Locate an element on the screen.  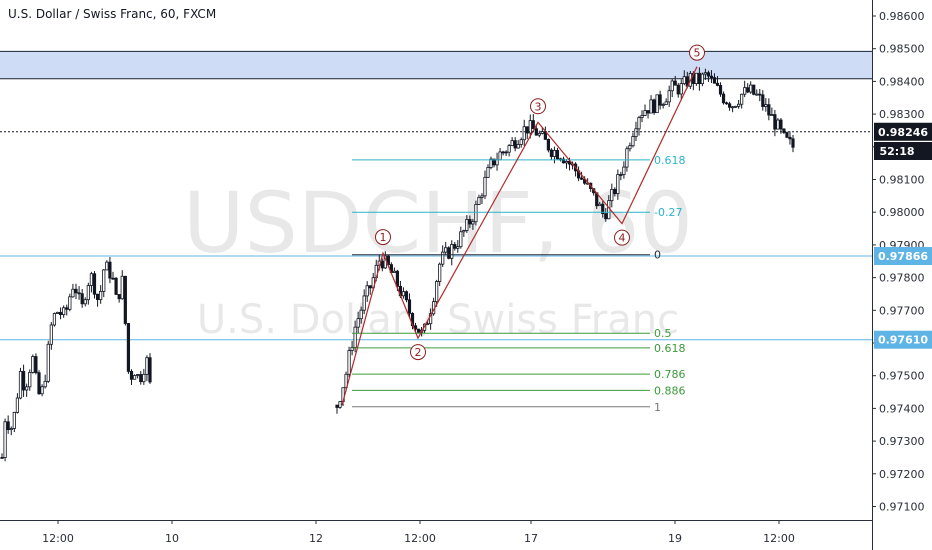
time-axis: 12:00 10 12 12:00 17 19 12:00 is located at coordinates (436, 532).